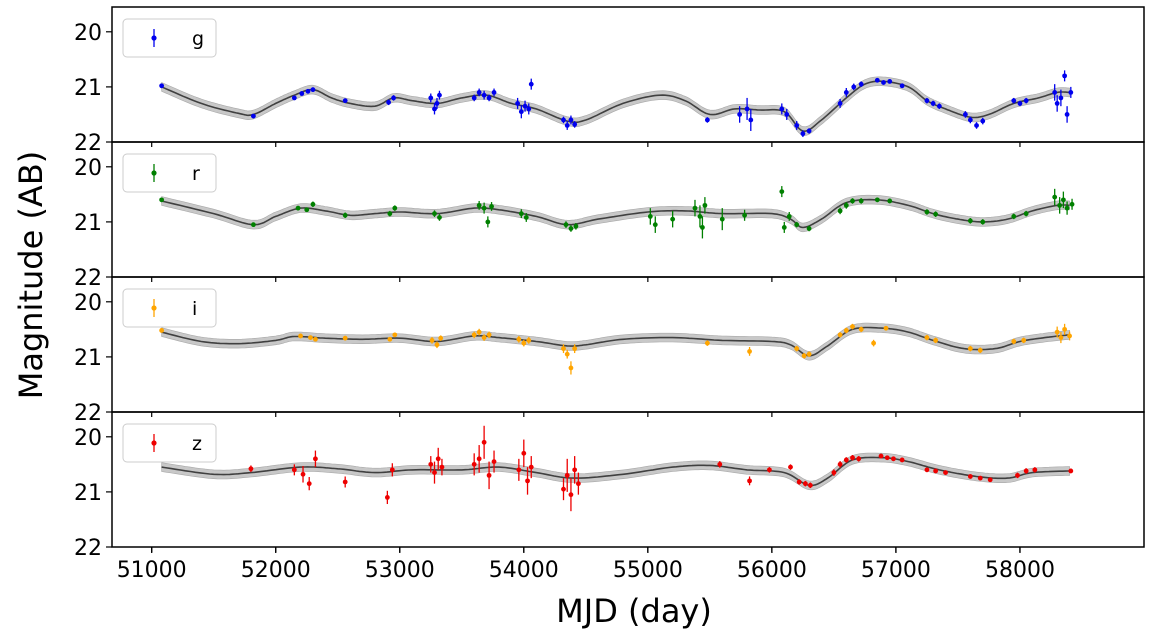 The height and width of the screenshot is (641, 1152). I want to click on x-axis-title: MJD (day), so click(634, 611).